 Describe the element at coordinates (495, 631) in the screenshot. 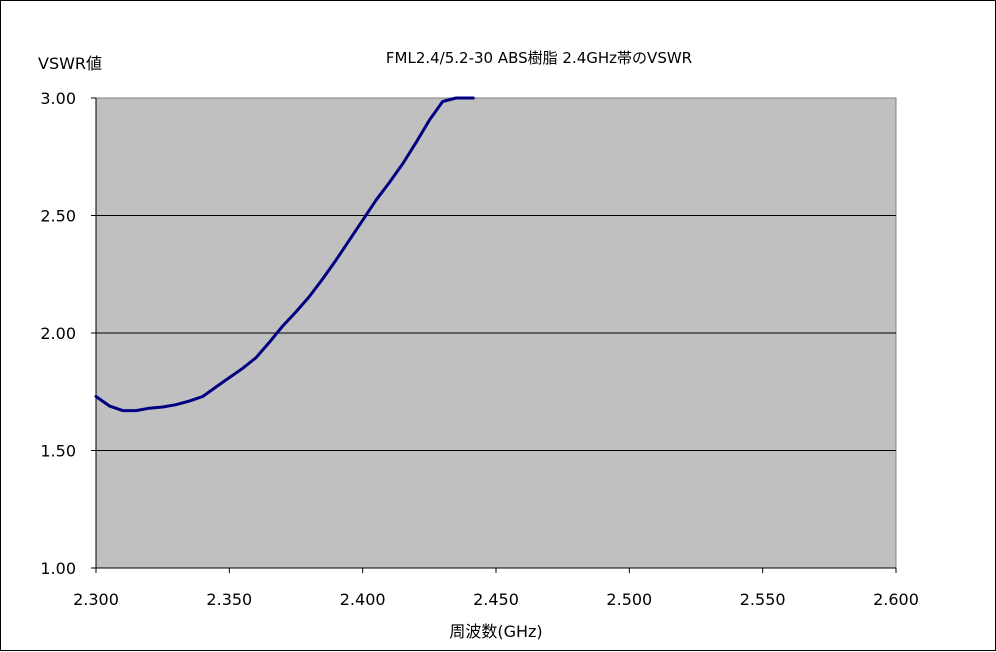

I see `x-axis-label: 周波数(GHz)` at that location.